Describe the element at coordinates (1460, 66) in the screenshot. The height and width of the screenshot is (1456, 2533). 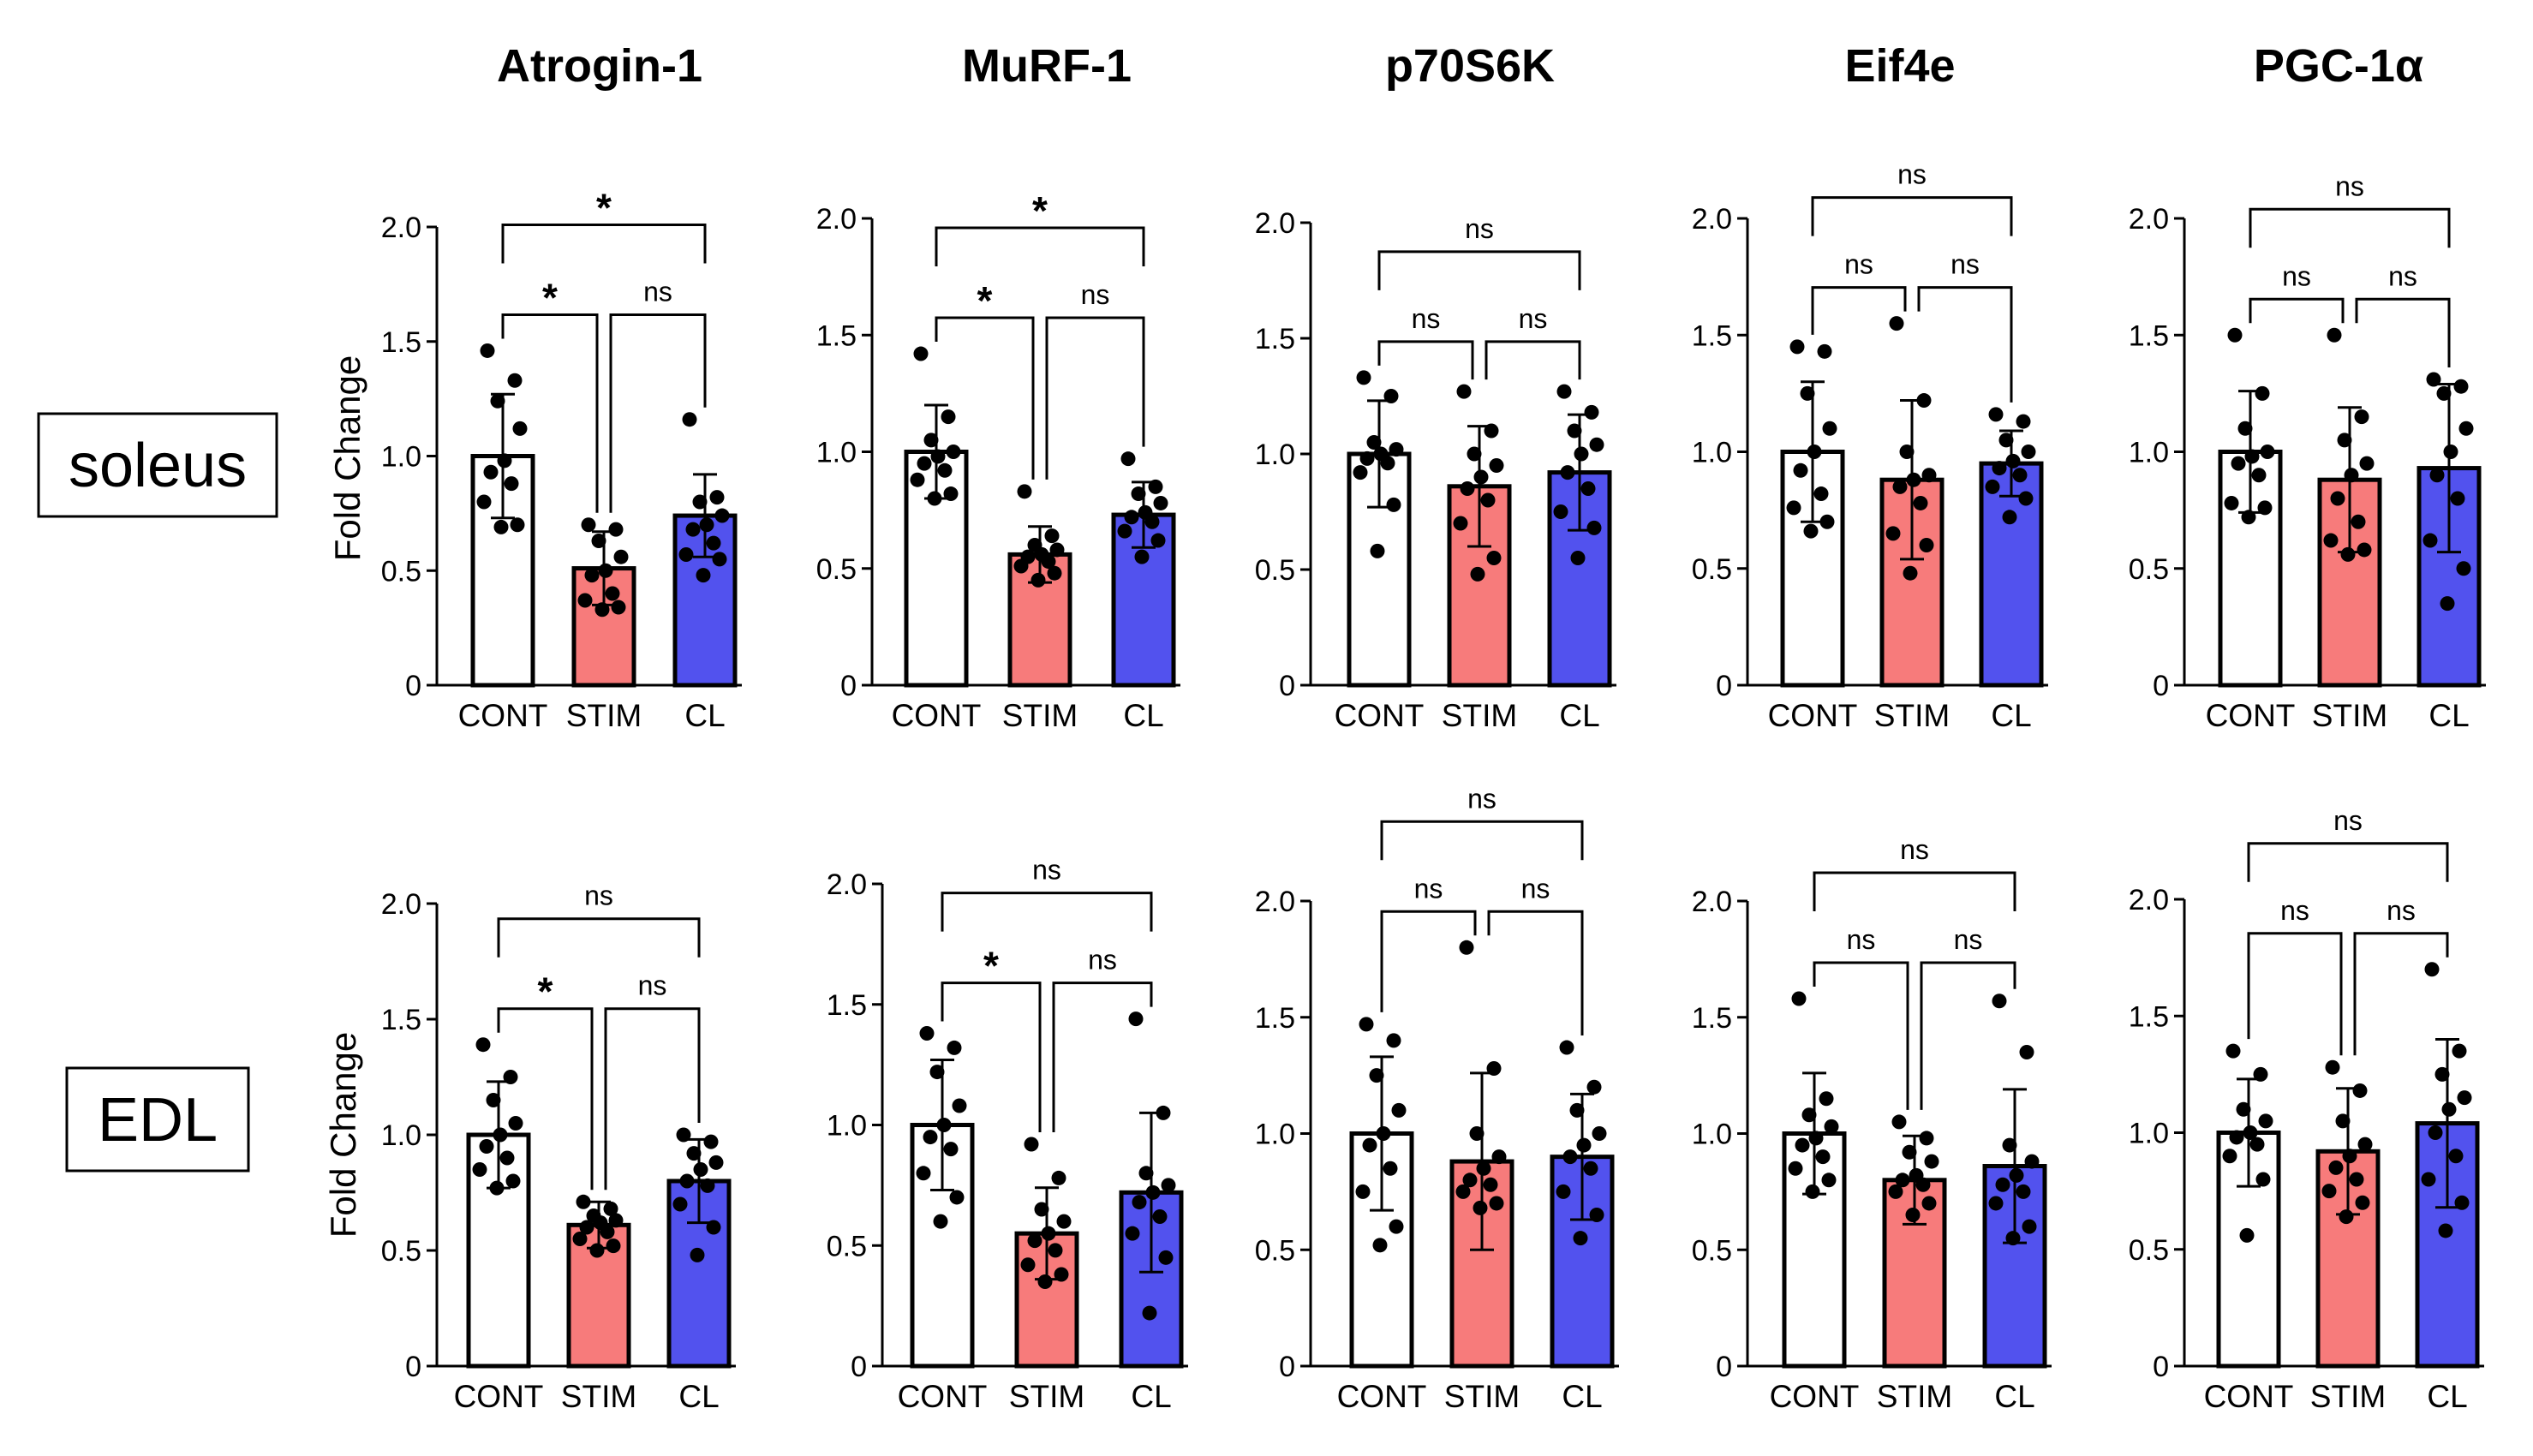
I see `column-titles: Atrogin-1 MuRF-1 p70S6K Eif4e PGC-1α` at that location.